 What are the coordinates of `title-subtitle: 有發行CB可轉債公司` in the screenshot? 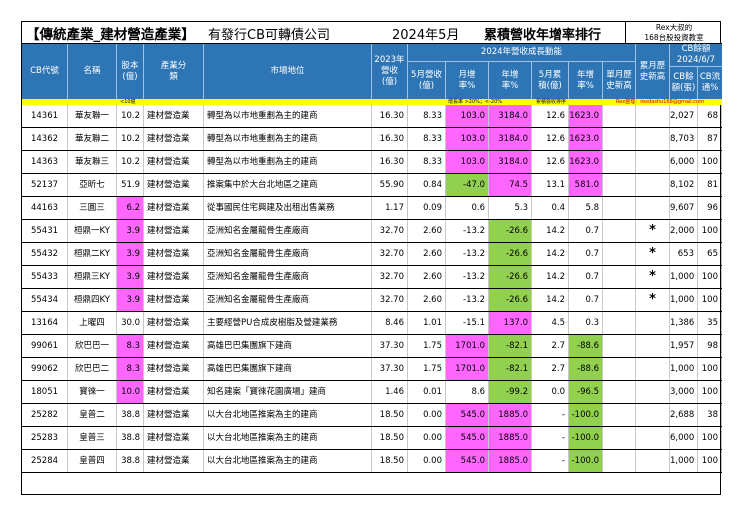 It's located at (269, 35).